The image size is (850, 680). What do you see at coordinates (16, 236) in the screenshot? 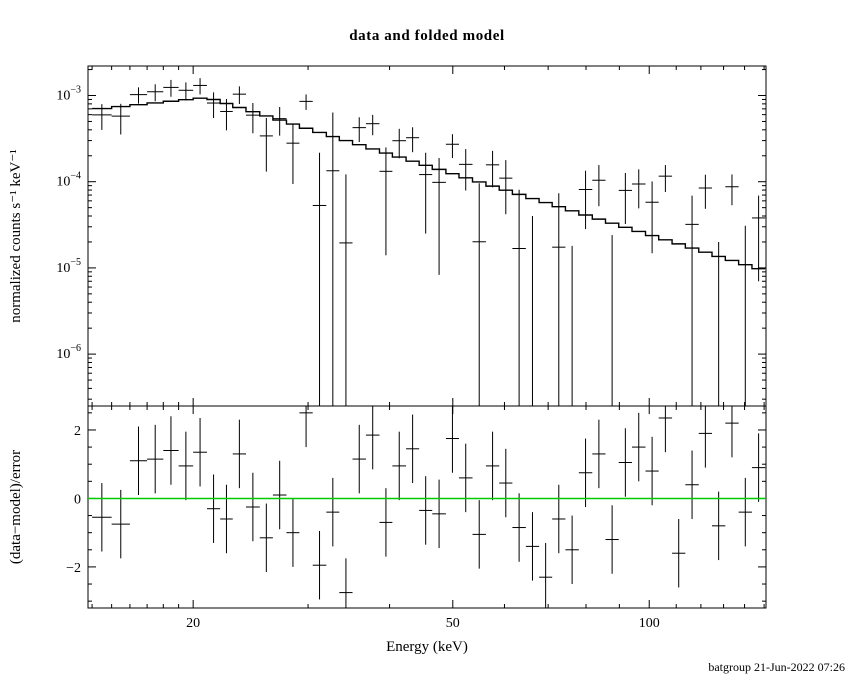
I see `y-axis-label-spectrum: normalized counts s⁻¹ keV⁻¹` at bounding box center [16, 236].